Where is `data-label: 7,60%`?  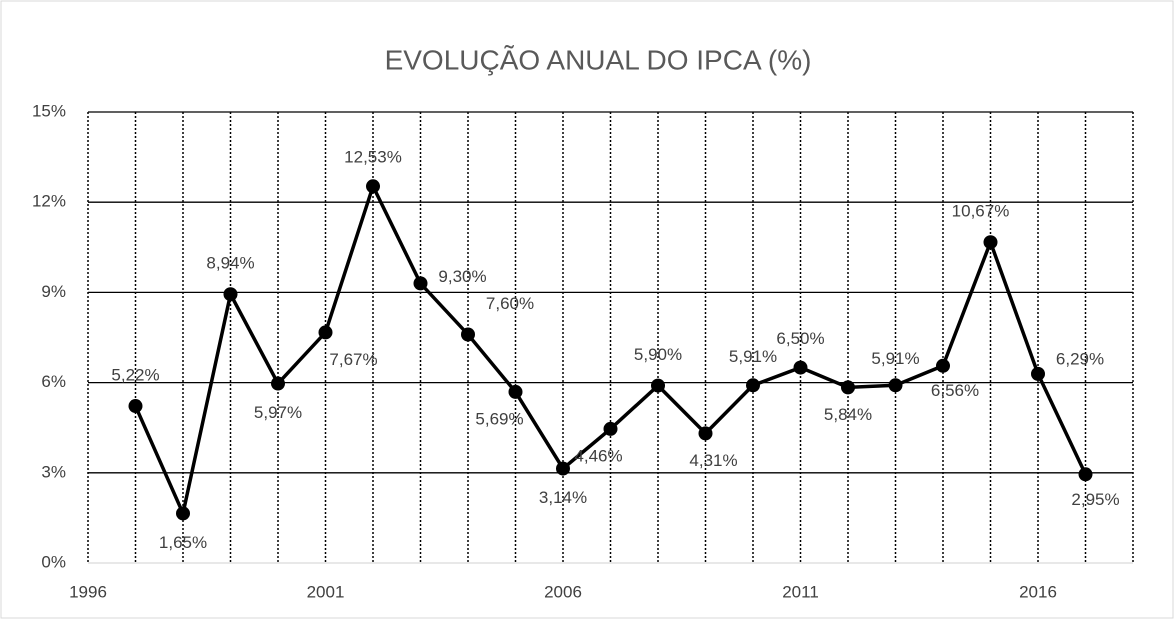 data-label: 7,60% is located at coordinates (510, 303).